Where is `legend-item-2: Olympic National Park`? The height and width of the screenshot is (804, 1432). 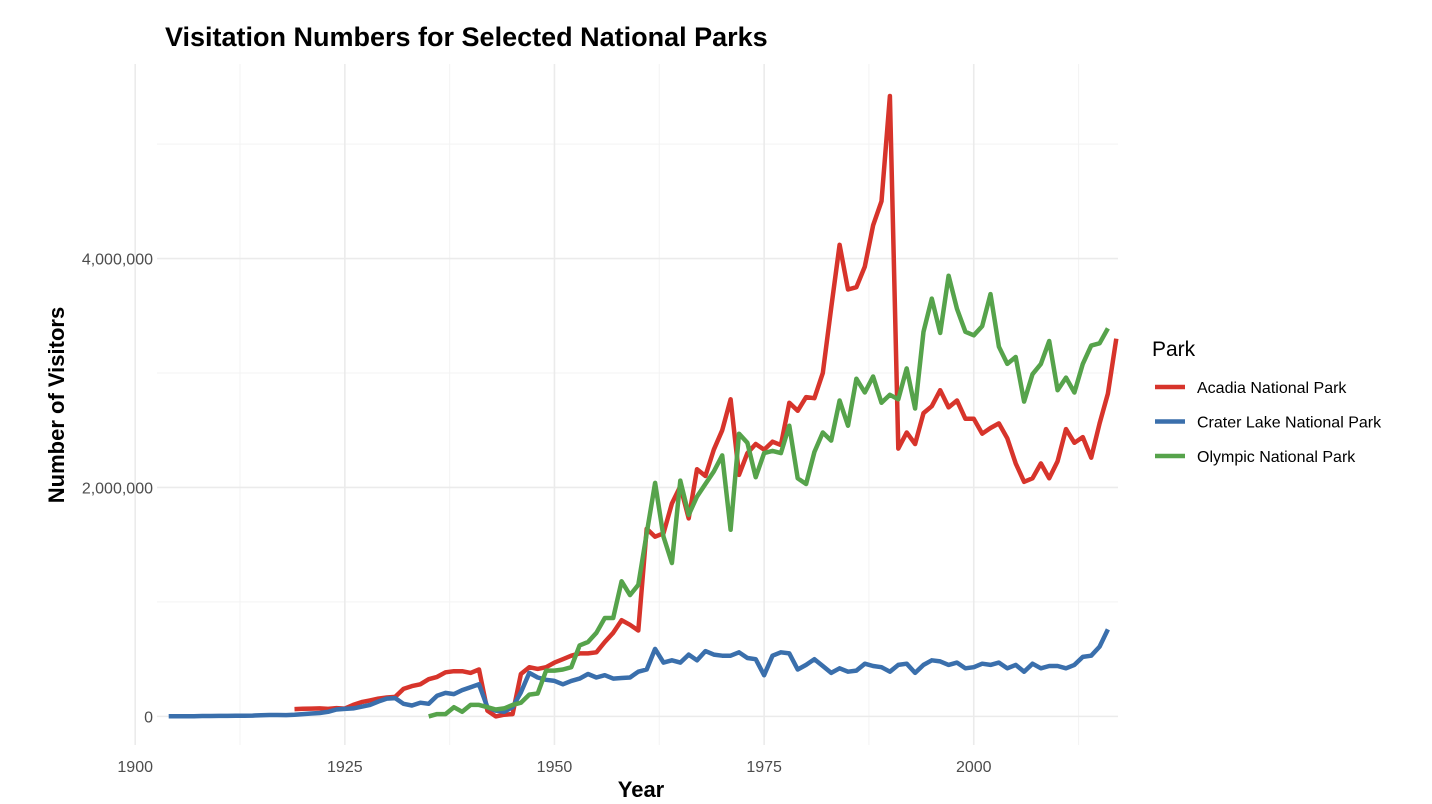
legend-item-2: Olympic National Park is located at coordinates (1255, 457).